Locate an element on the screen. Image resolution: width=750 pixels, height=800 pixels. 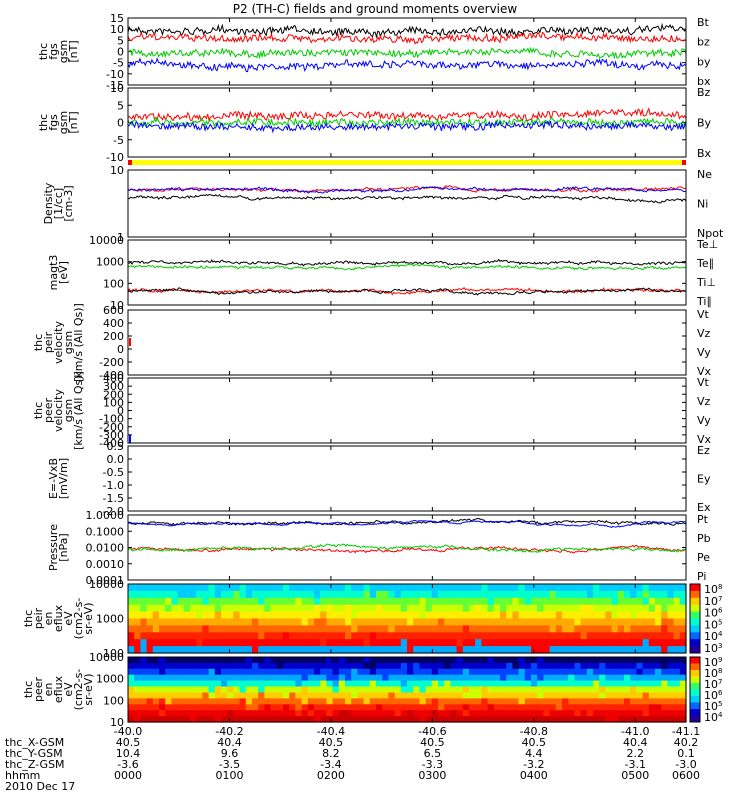
panel-8-ytick-label: 0.1000 is located at coordinates (105, 531).